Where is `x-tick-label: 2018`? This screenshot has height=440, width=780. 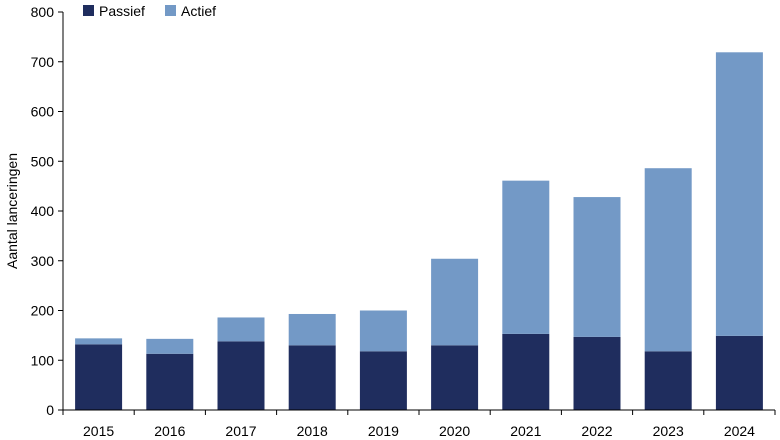 x-tick-label: 2018 is located at coordinates (312, 431).